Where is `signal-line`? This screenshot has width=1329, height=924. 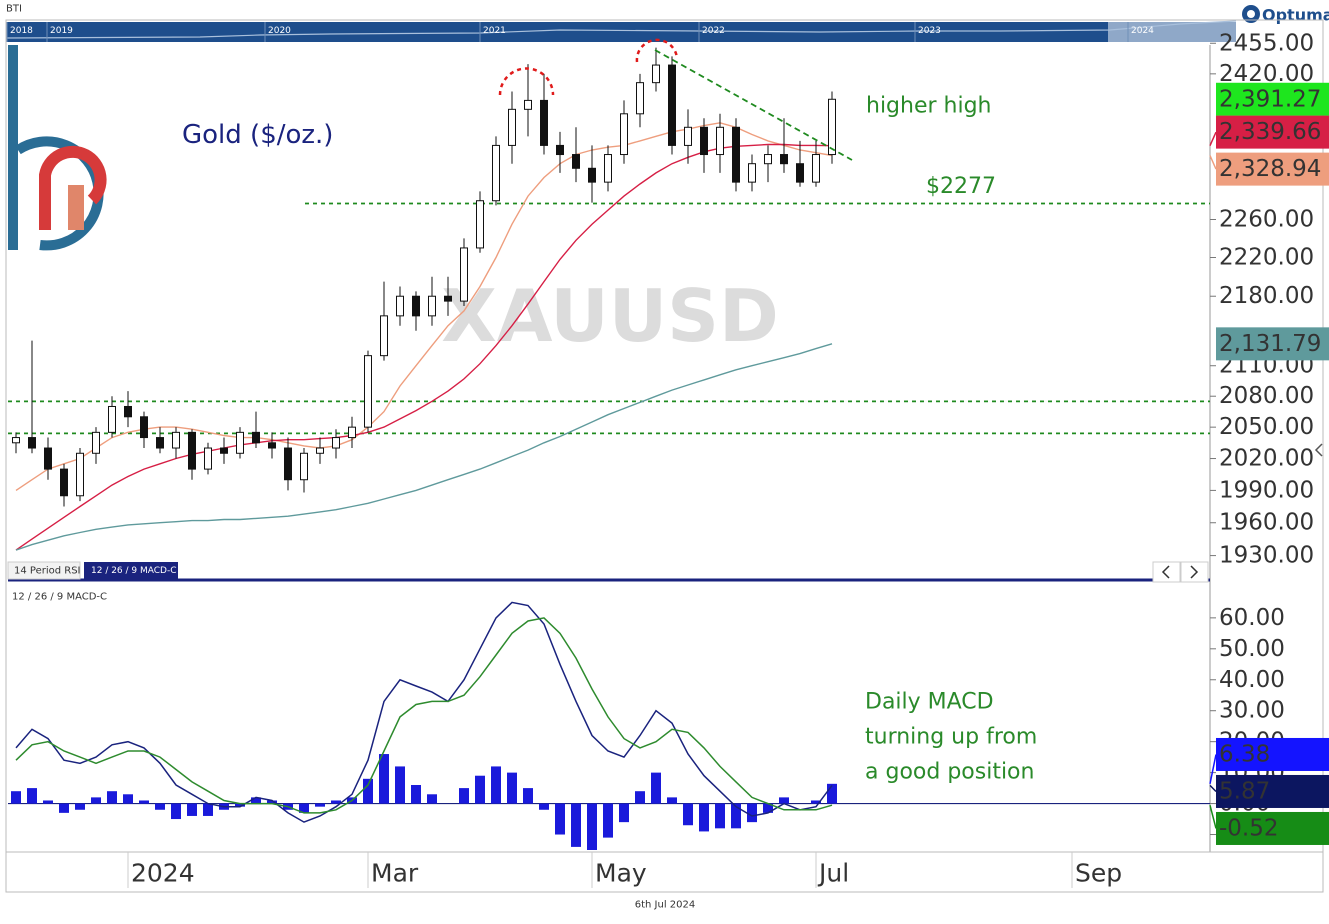
signal-line is located at coordinates (424, 715).